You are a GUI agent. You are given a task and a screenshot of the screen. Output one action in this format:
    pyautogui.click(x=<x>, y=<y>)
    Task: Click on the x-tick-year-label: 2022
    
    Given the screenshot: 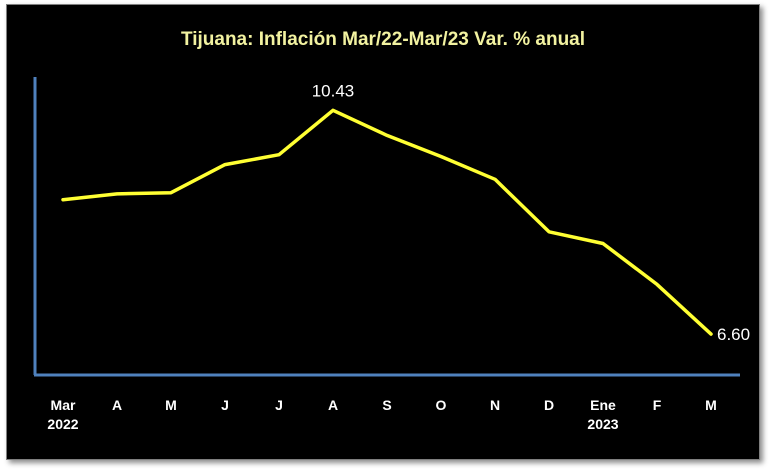 What is the action you would take?
    pyautogui.click(x=62, y=424)
    